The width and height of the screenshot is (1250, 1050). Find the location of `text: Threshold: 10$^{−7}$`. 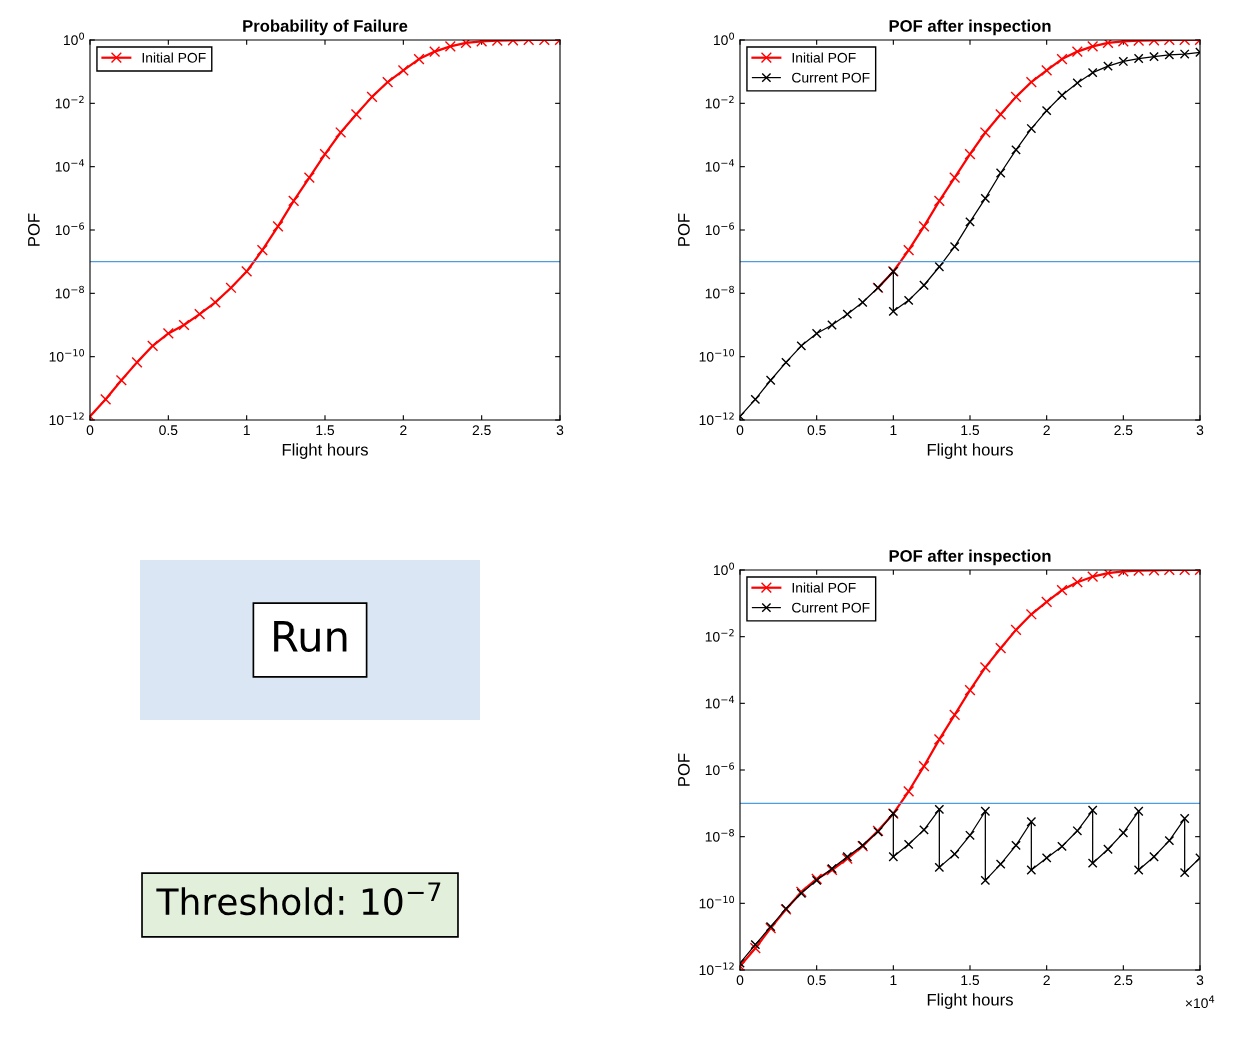

text: Threshold: 10$^{−7}$ is located at coordinates (298, 899).